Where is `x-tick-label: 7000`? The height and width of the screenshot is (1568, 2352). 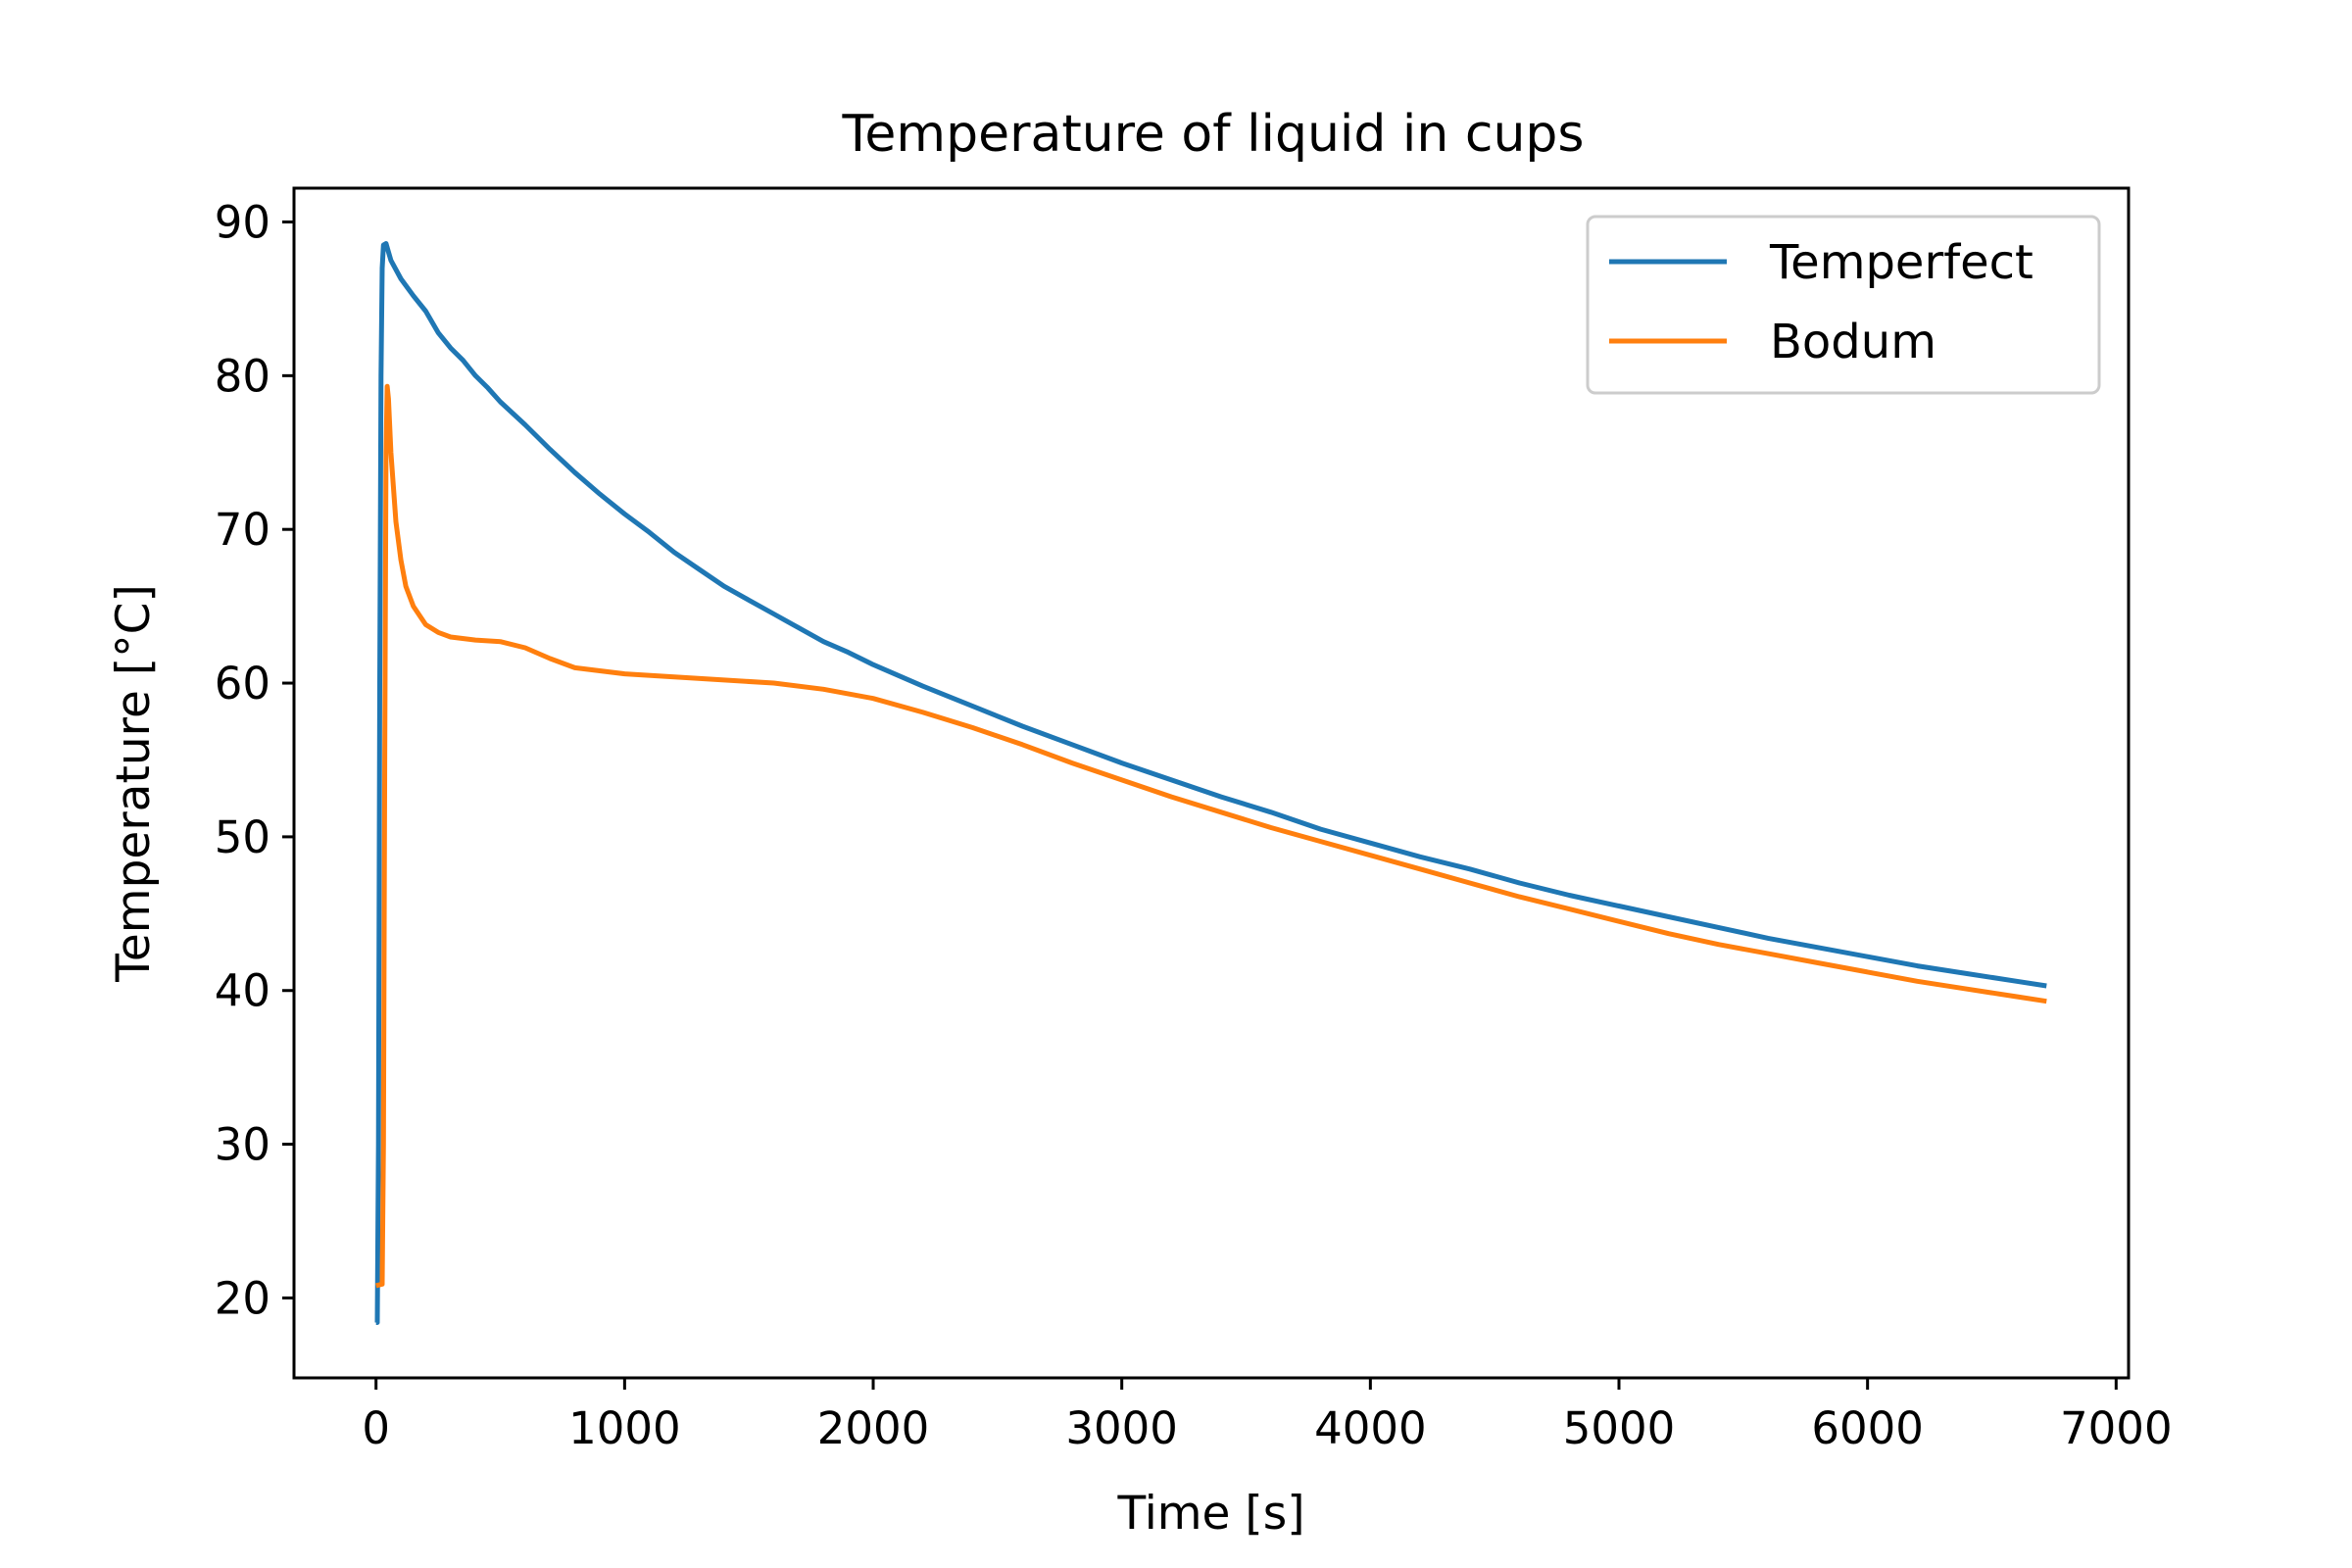
x-tick-label: 7000 is located at coordinates (2116, 1428).